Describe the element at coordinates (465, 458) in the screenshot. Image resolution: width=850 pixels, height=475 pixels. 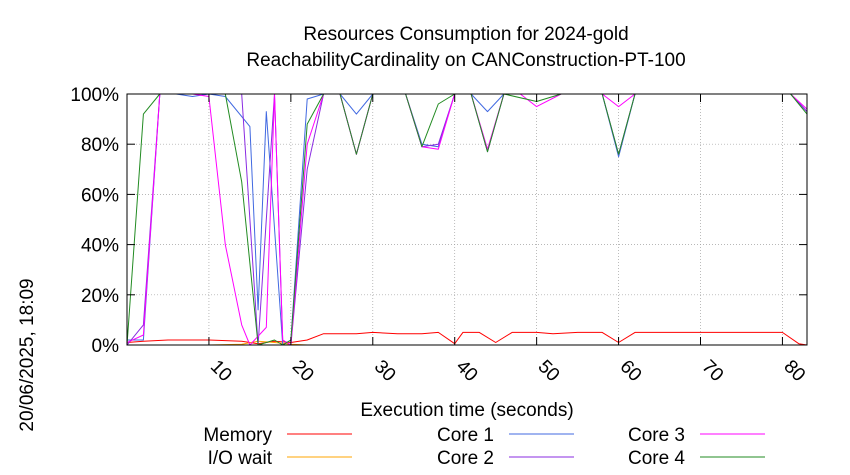
I see `legend-label-core-2: Core 2` at that location.